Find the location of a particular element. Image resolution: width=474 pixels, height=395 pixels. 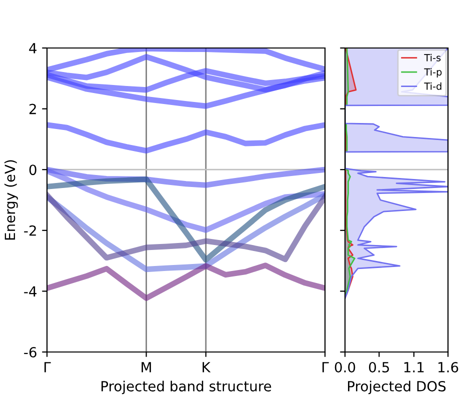

y-tick-label: -2 is located at coordinates (30, 230).